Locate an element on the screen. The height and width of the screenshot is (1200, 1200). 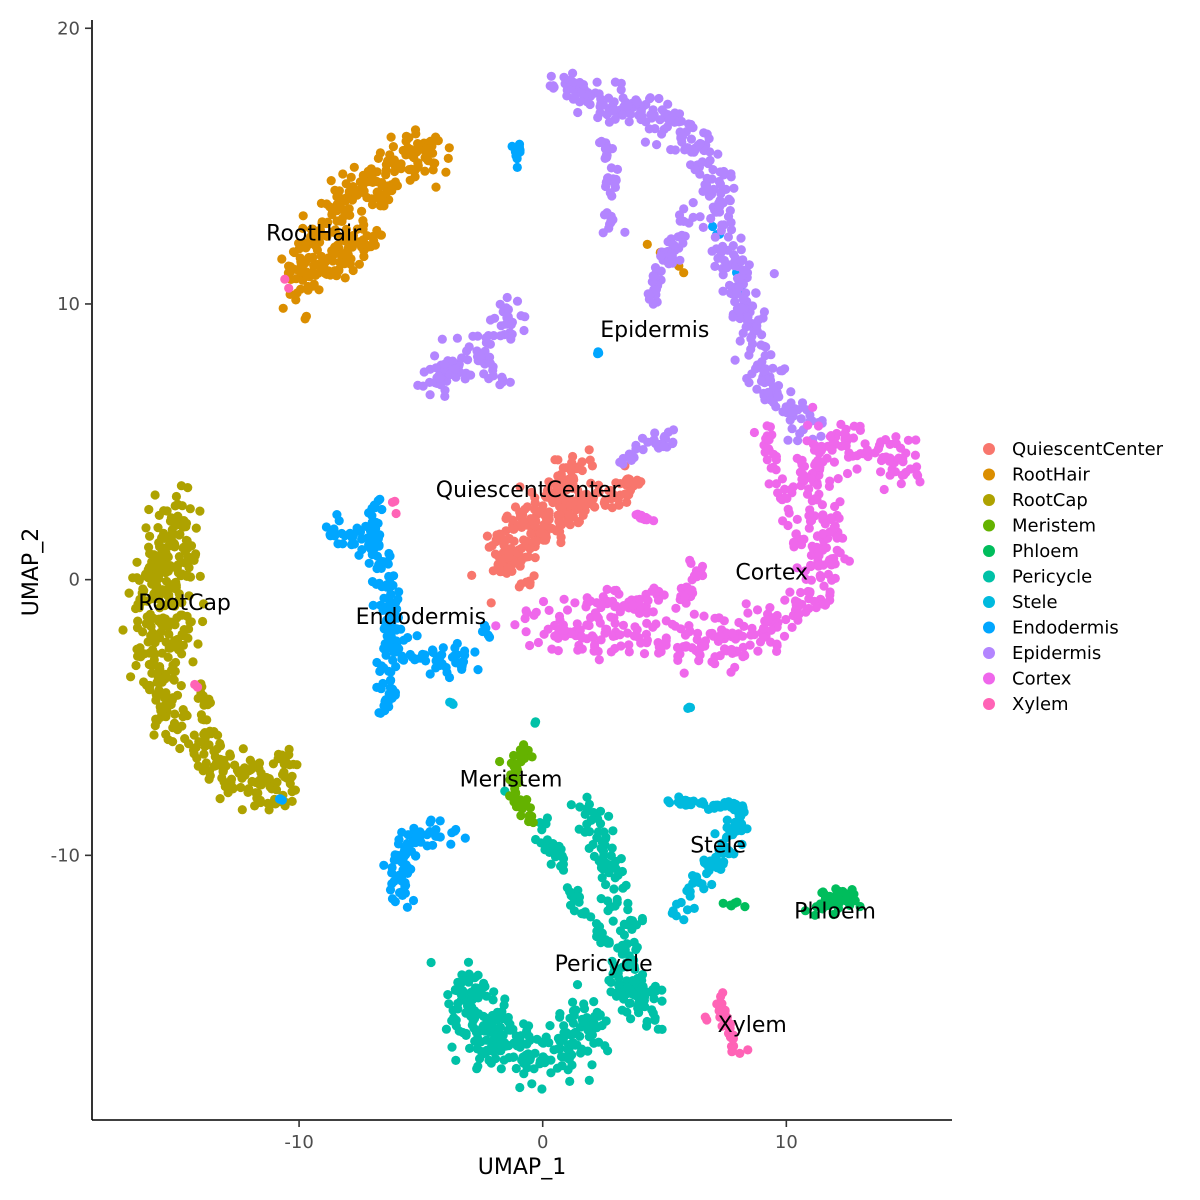
legend-label: Meristem is located at coordinates (1054, 526).